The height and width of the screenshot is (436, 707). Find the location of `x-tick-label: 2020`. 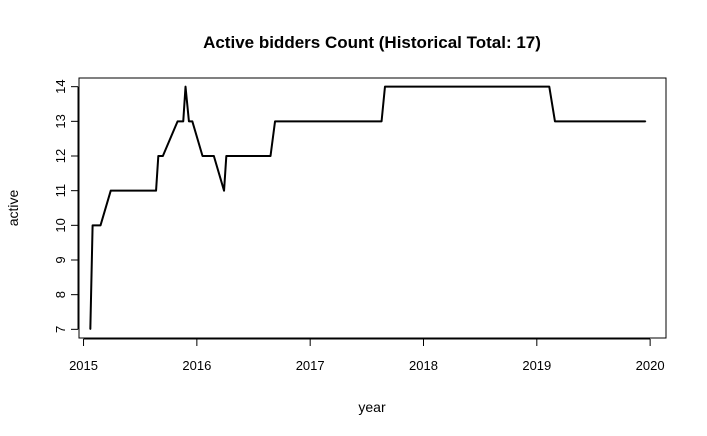

x-tick-label: 2020 is located at coordinates (650, 365).